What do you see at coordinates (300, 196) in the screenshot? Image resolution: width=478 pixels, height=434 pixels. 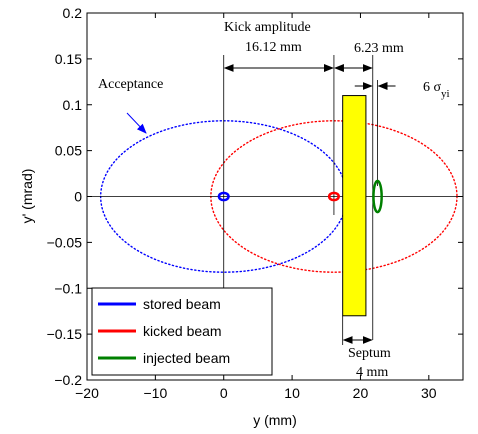 I see `beam-markers` at bounding box center [300, 196].